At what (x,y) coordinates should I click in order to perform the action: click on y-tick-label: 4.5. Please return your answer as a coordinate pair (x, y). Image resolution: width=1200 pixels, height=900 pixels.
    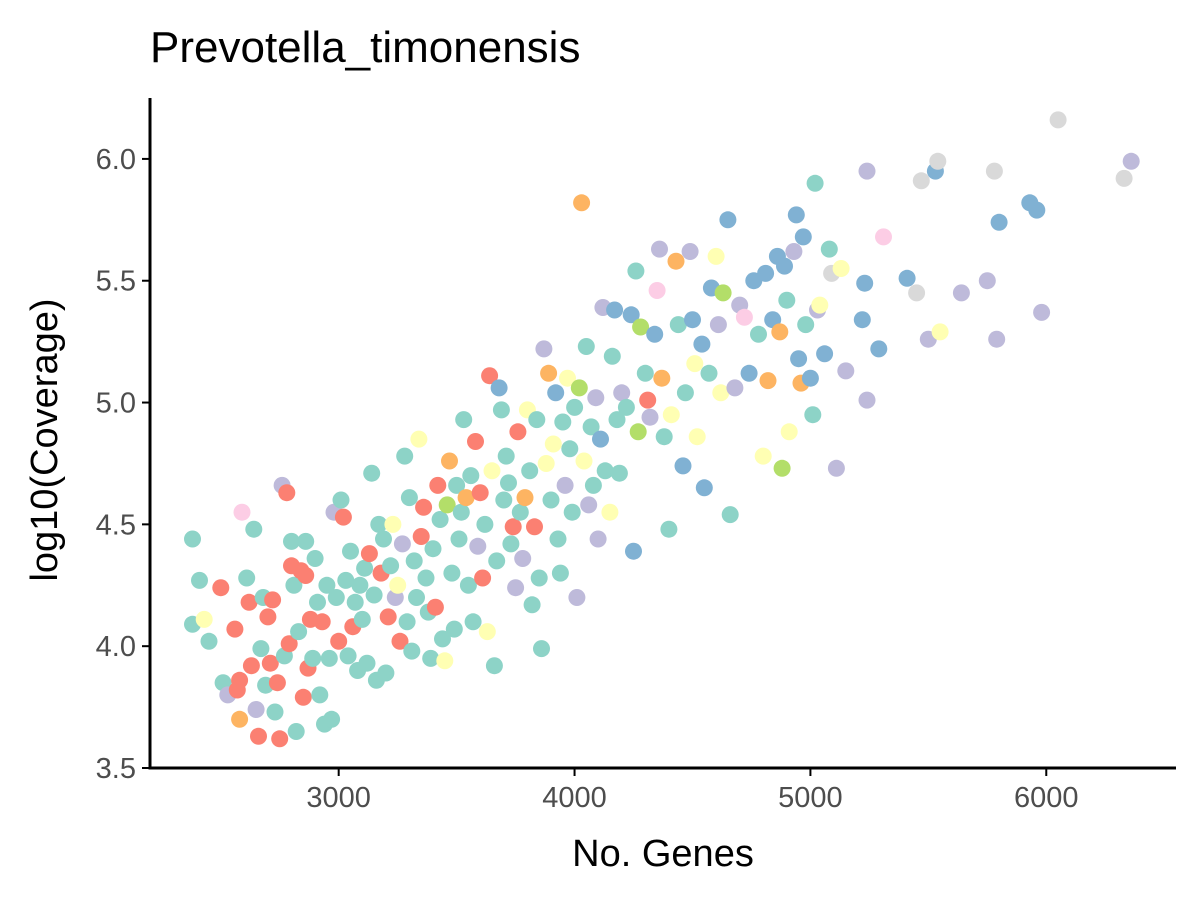
    Looking at the image, I should click on (116, 525).